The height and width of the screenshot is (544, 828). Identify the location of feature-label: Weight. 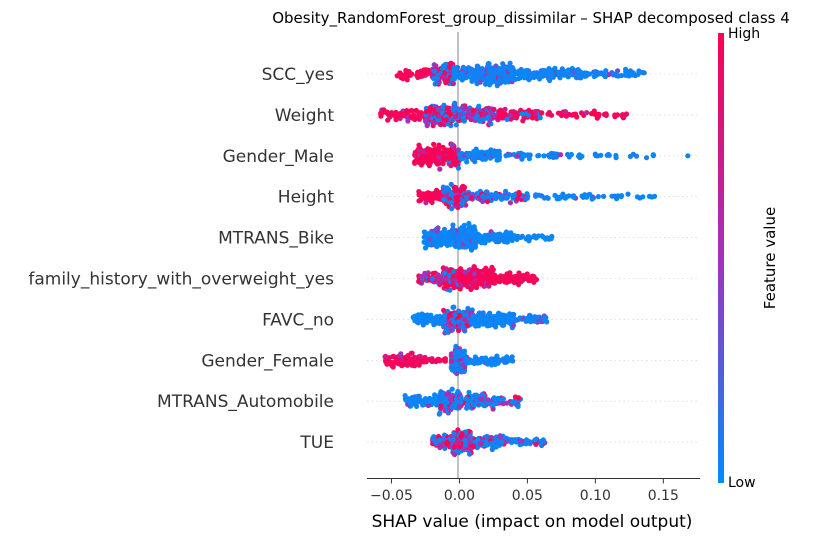
(305, 116).